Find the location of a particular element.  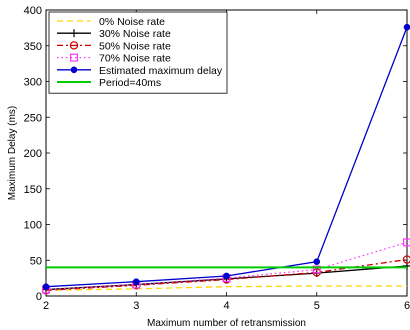

x-tick-label: 4 is located at coordinates (226, 306).